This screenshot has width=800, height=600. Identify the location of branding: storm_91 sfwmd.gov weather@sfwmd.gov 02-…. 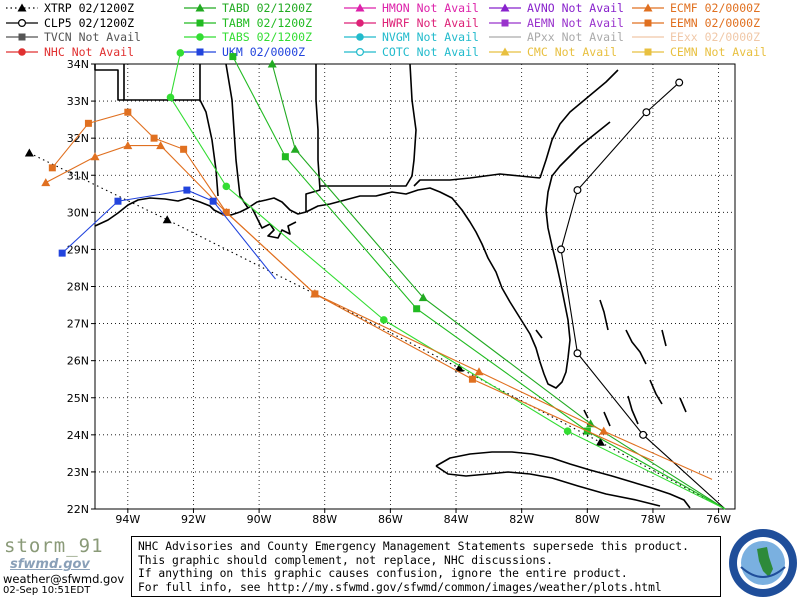
(67, 566).